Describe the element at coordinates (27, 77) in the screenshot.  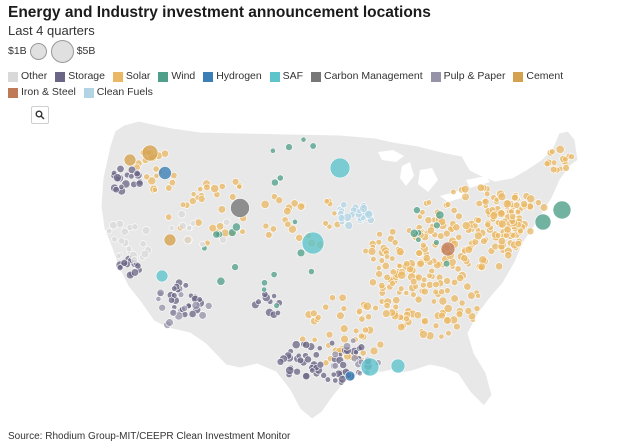
I see `legend-item-other: Other` at that location.